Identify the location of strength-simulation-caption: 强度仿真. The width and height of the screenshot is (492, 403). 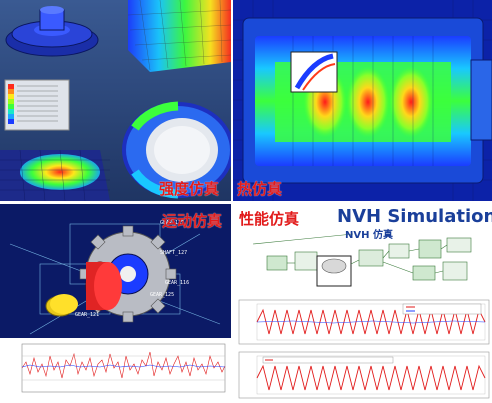
(189, 189).